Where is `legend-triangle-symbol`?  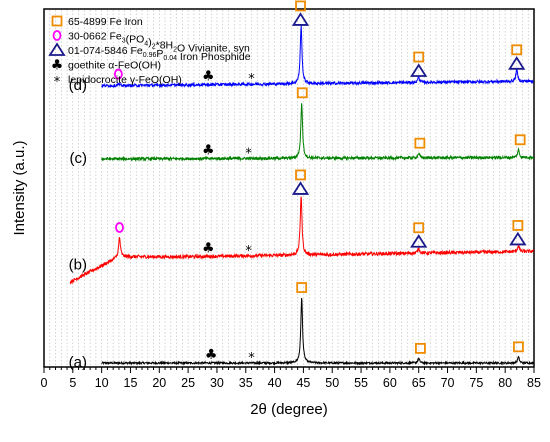
legend-triangle-symbol is located at coordinates (57, 49).